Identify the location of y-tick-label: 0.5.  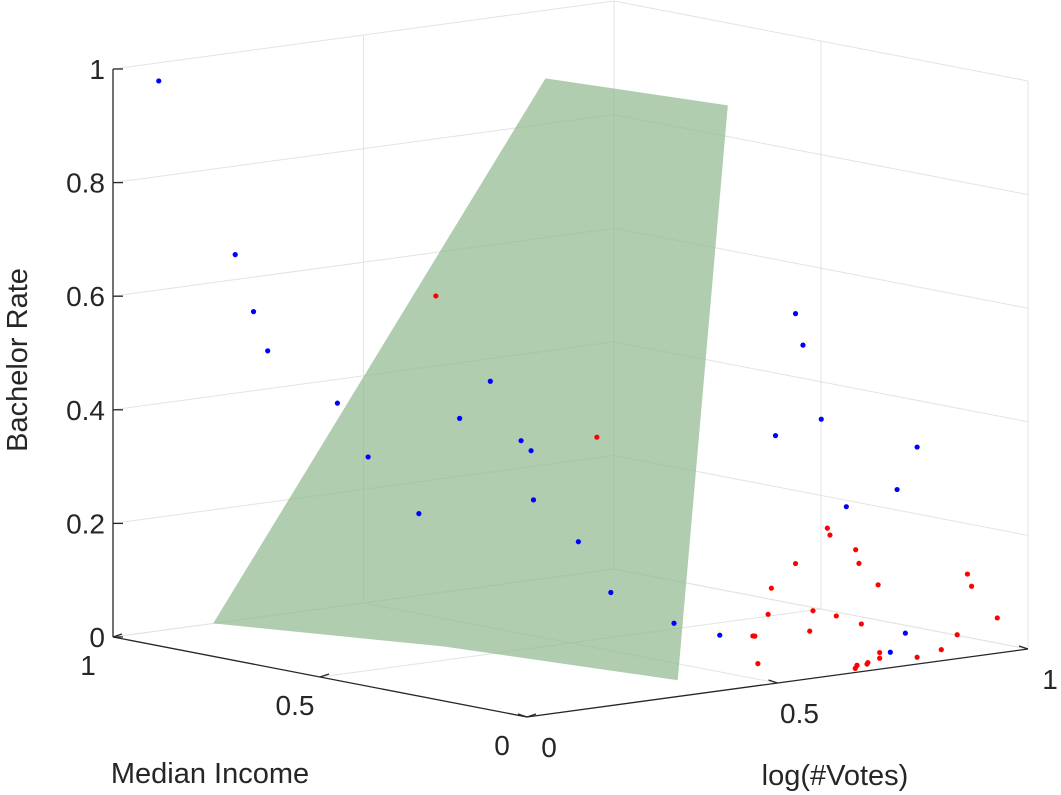
(799, 713).